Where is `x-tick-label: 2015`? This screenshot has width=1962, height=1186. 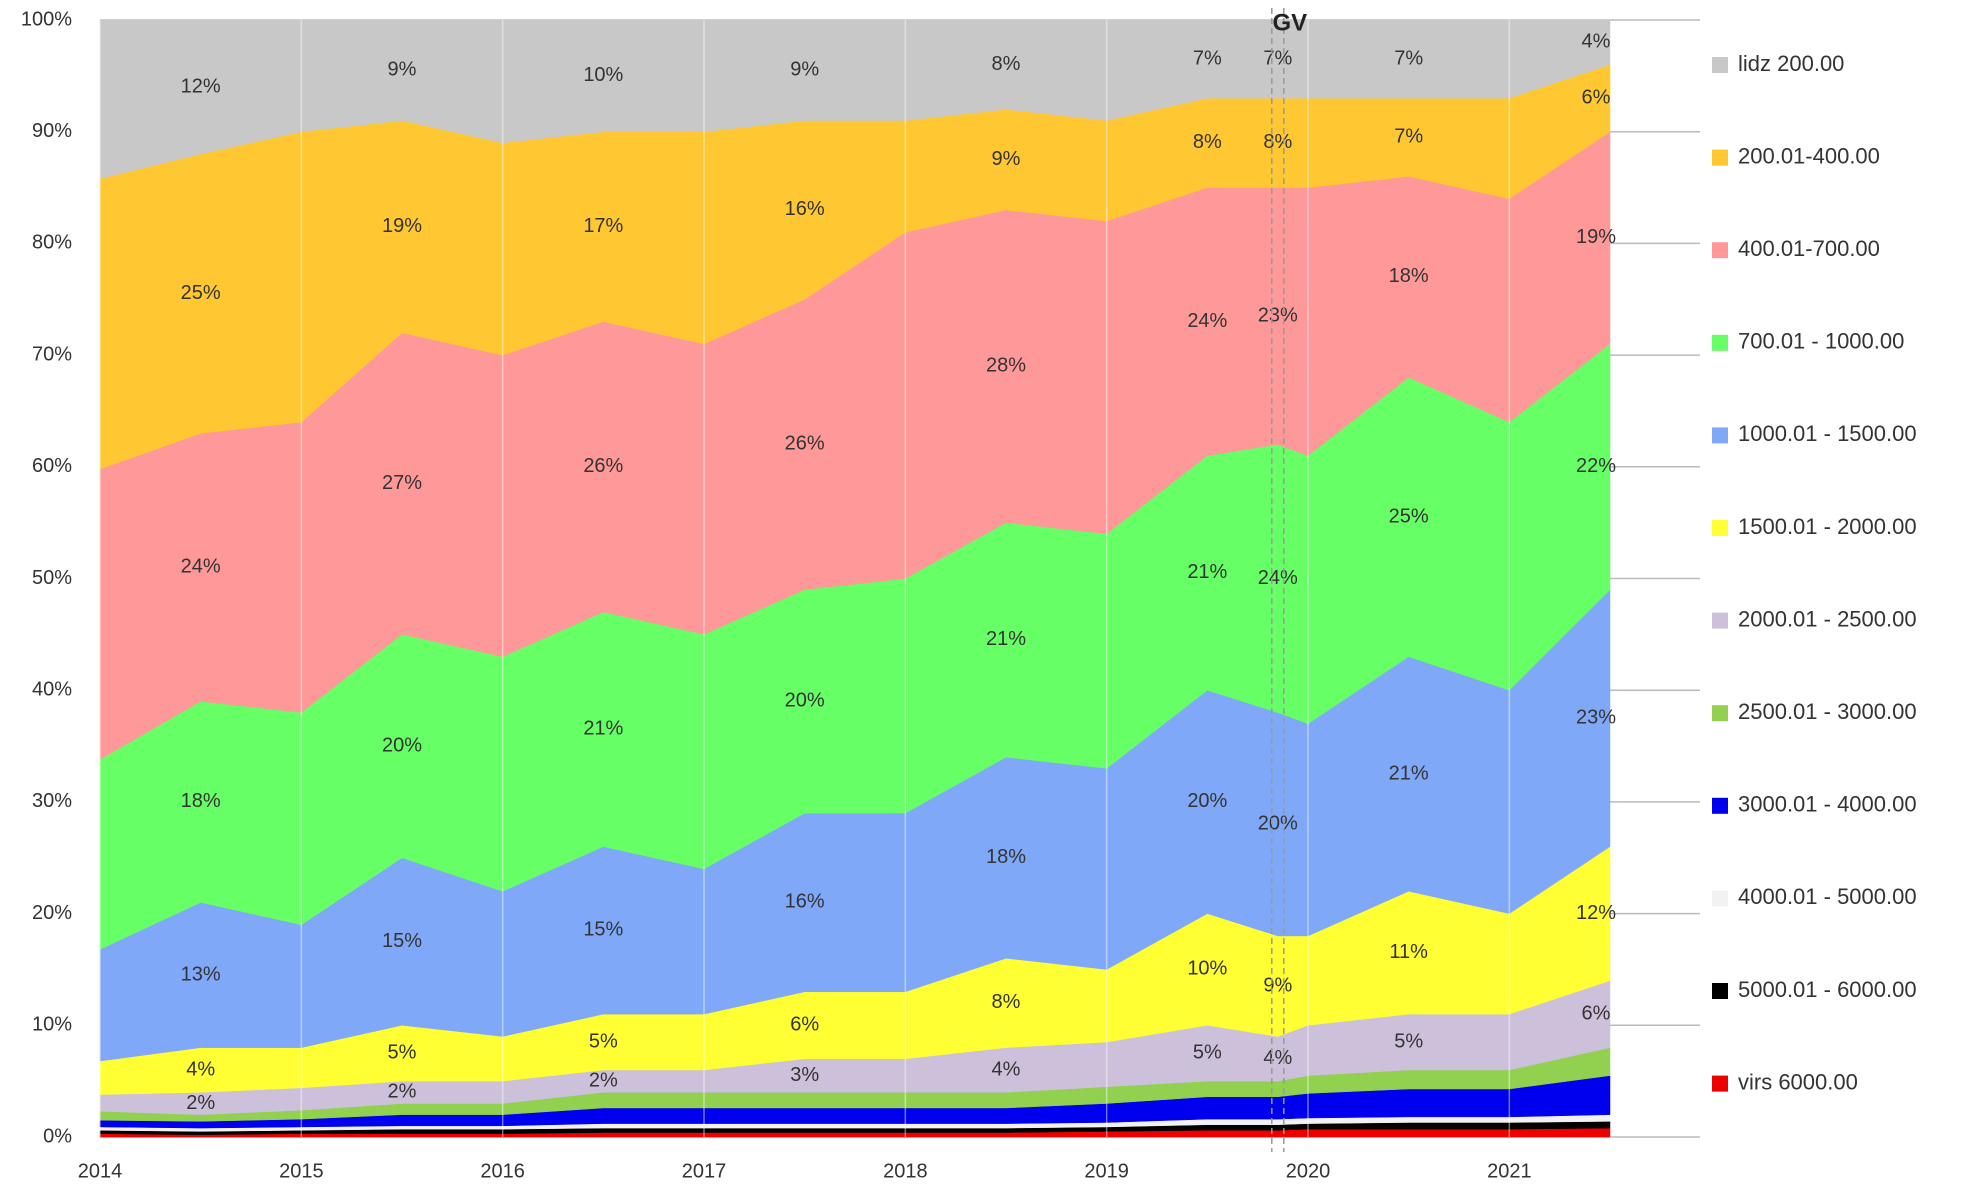 x-tick-label: 2015 is located at coordinates (301, 1171).